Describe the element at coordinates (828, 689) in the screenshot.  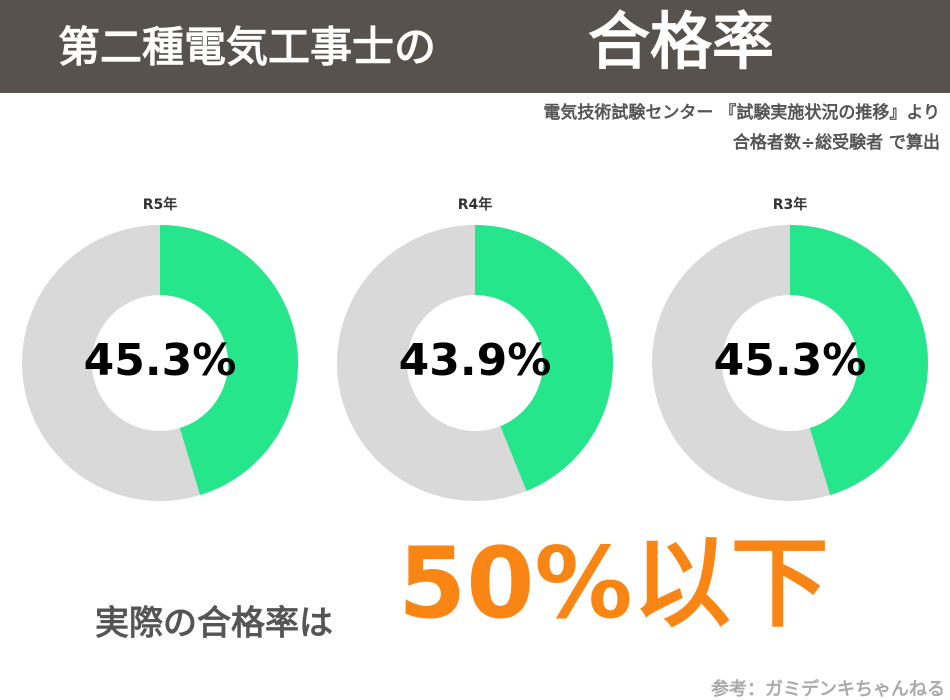
I see `credit: 参考：ガミデンキちゃんねる` at that location.